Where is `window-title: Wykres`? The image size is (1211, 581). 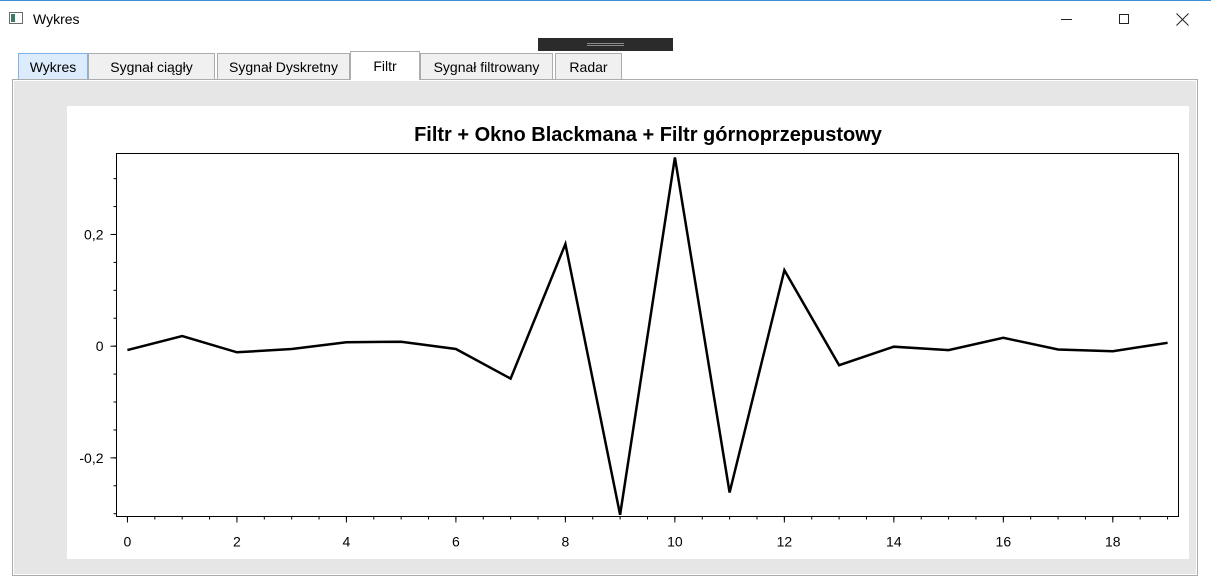
window-title: Wykres is located at coordinates (56, 19).